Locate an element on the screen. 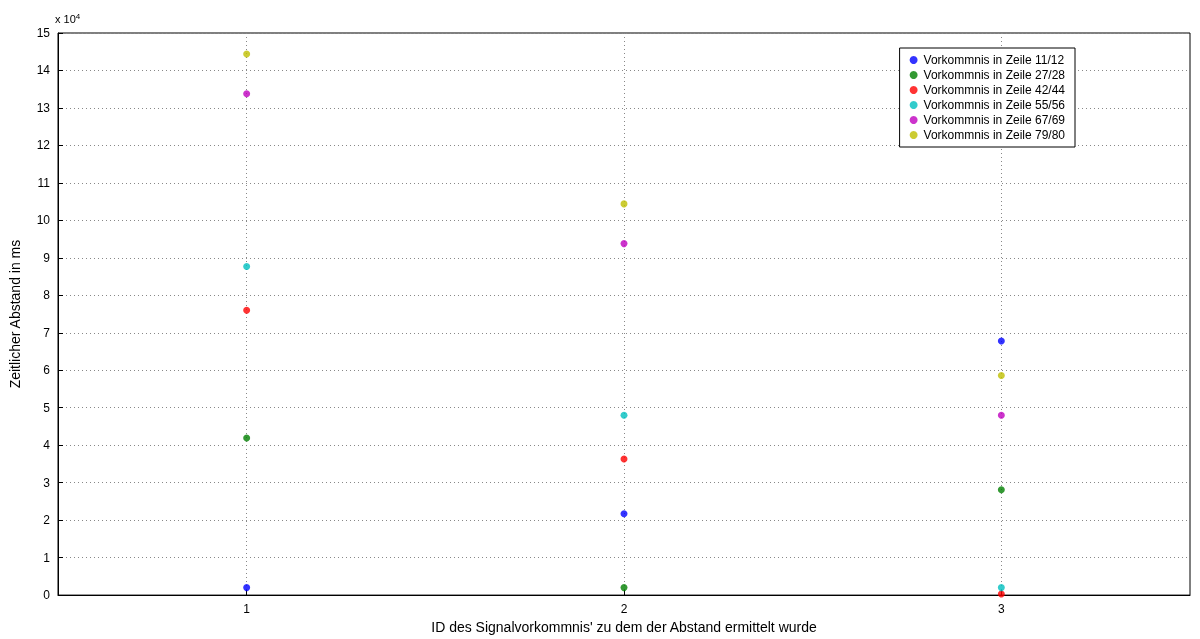  y-tick-label: 11 is located at coordinates (44, 182).